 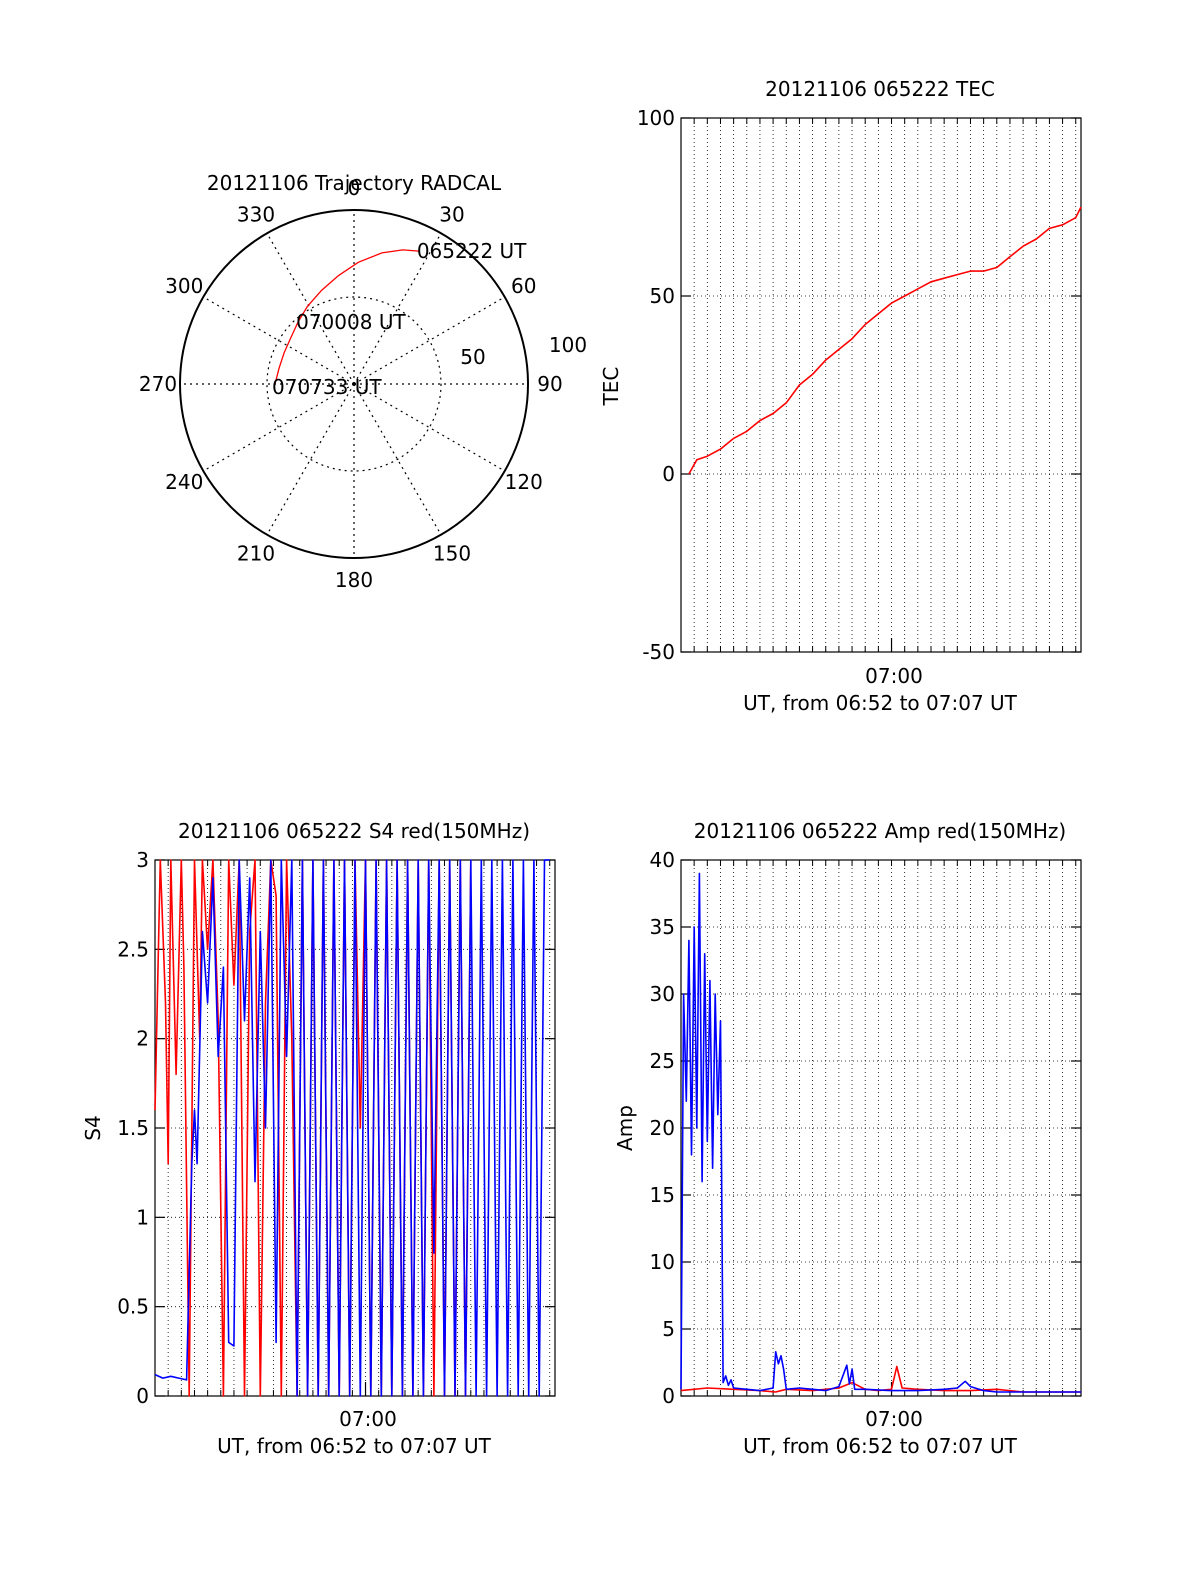 I want to click on amp-y-ticks: 0 5 10 15 20 25 30 35 40, so click(x=662, y=1128).